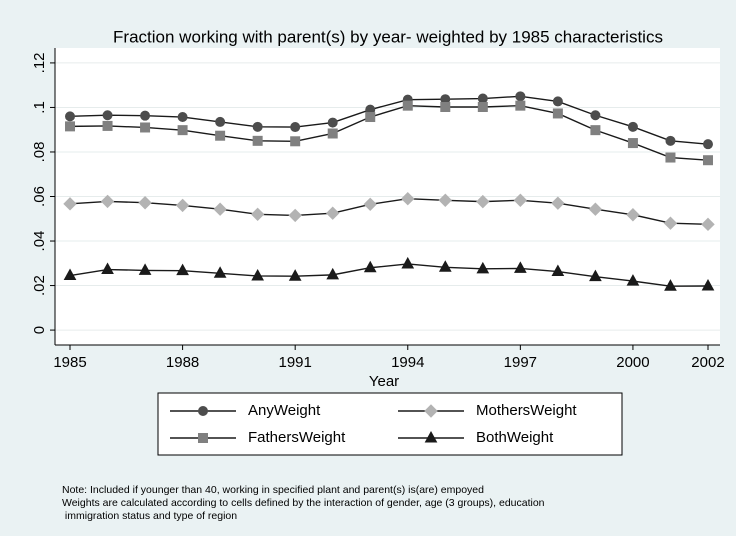 The image size is (736, 536). I want to click on y-tick-label: .08, so click(39, 152).